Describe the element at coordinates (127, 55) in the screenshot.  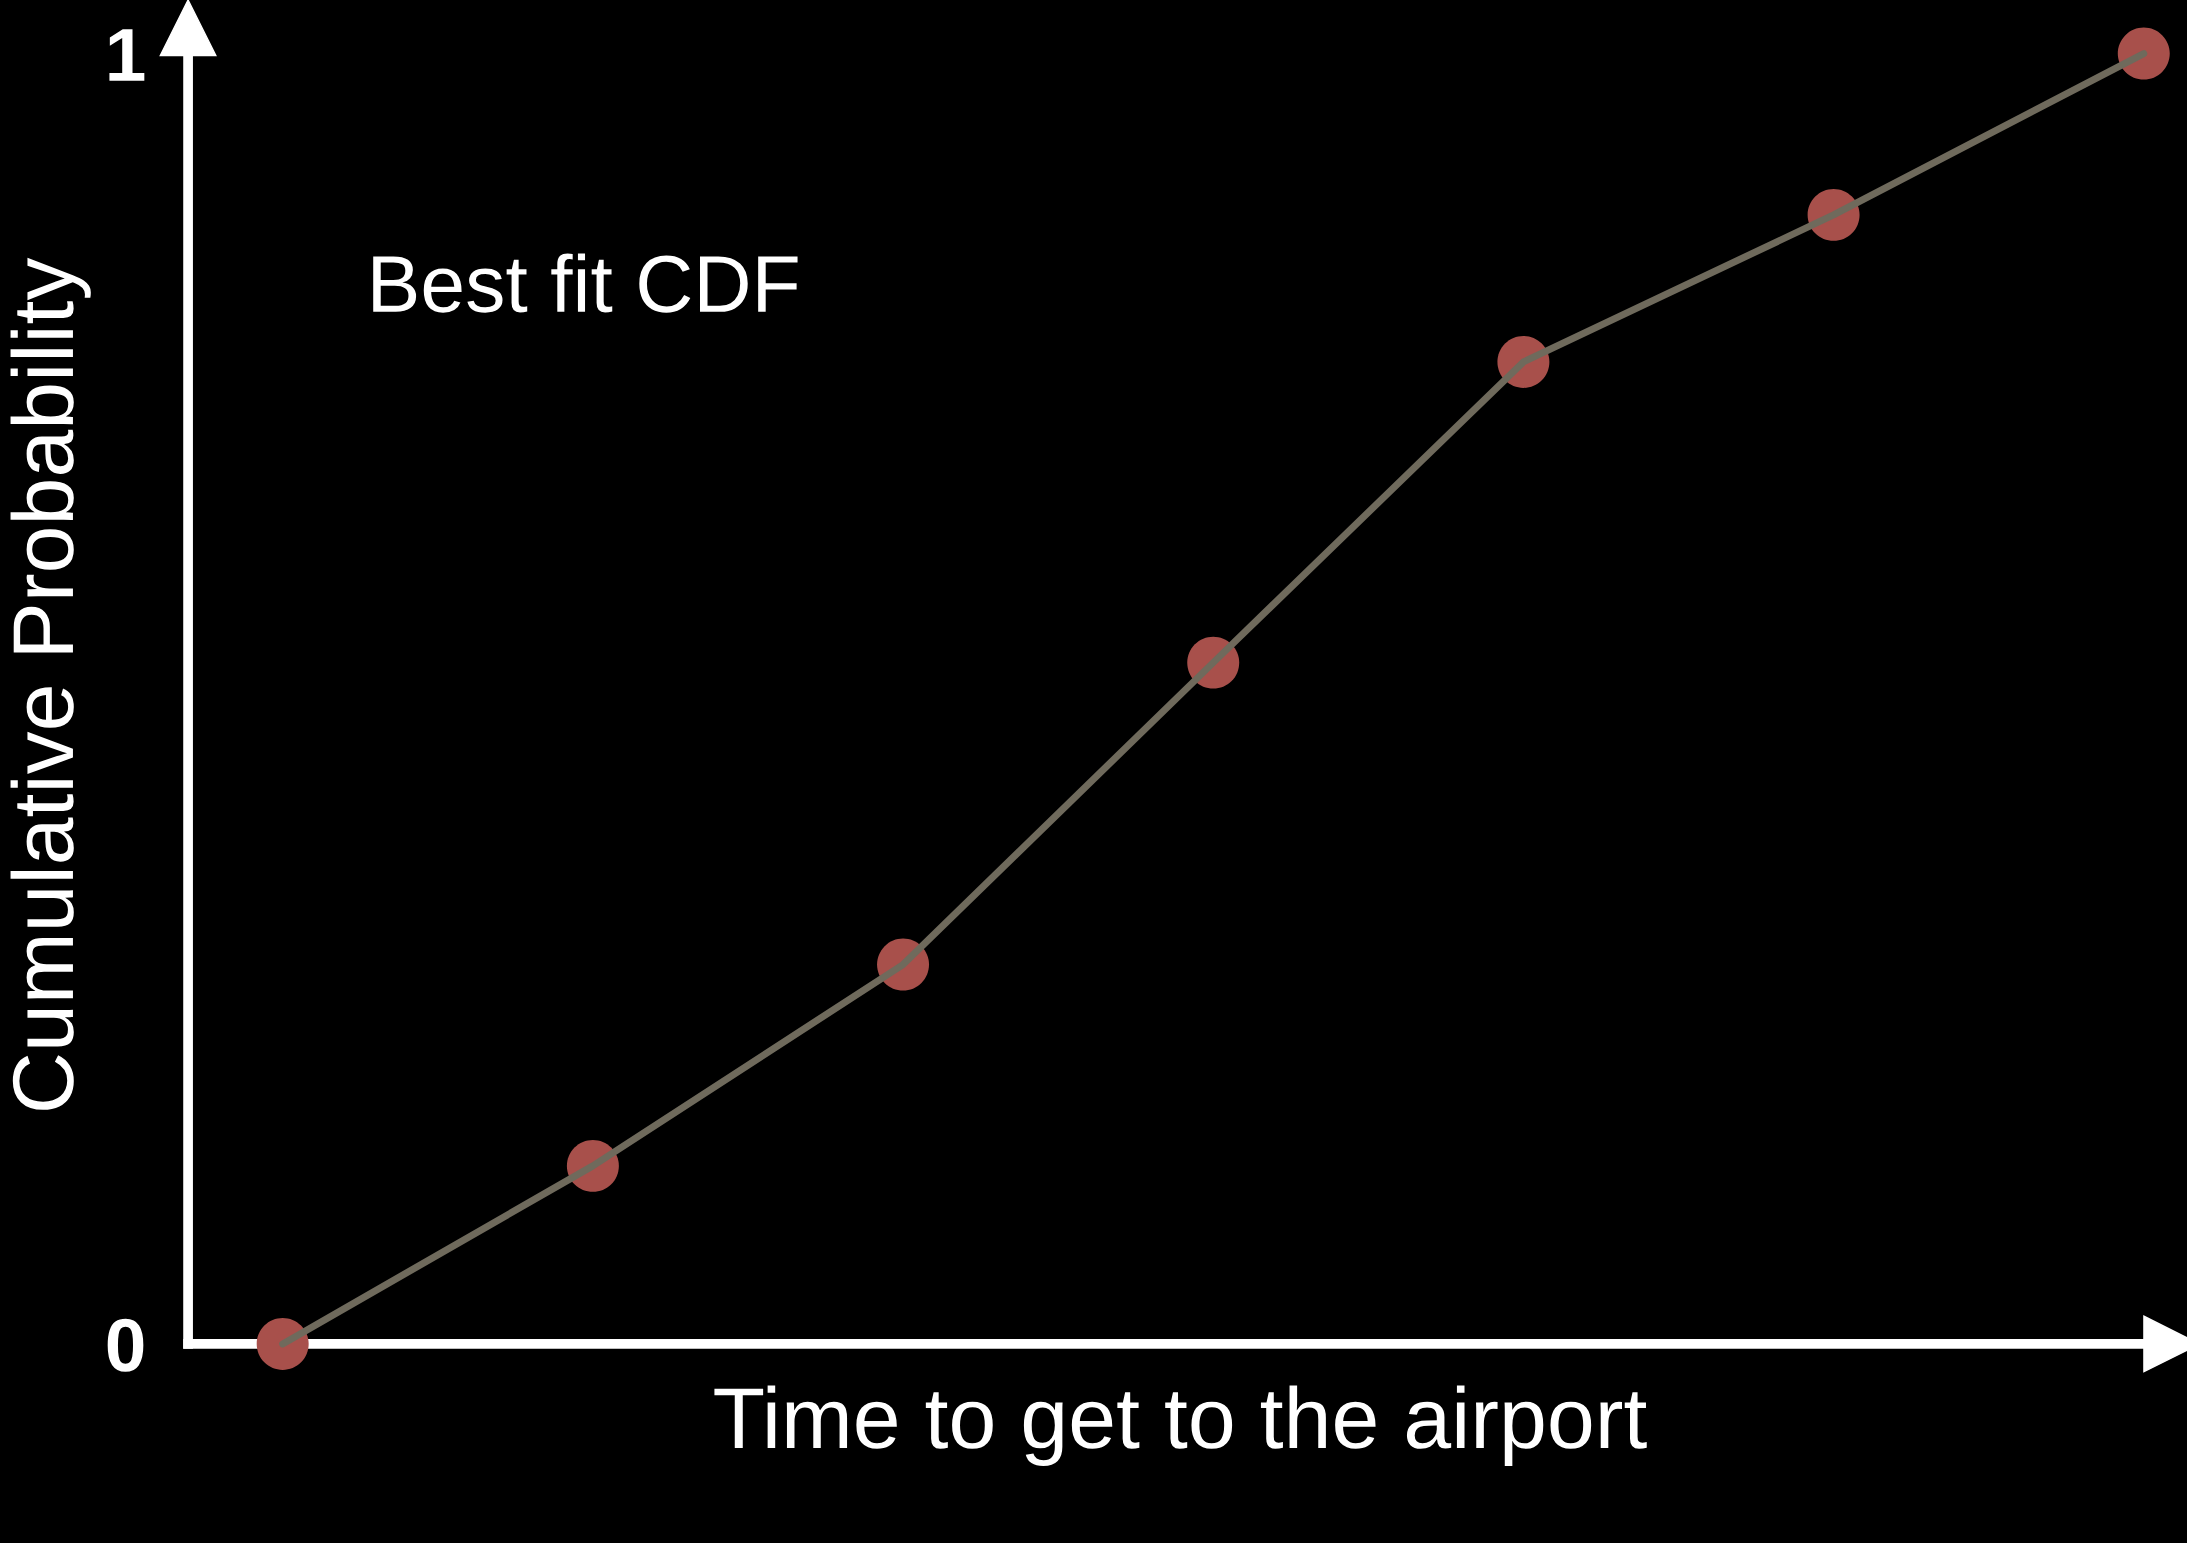
I see `y-tick-label: 1` at that location.